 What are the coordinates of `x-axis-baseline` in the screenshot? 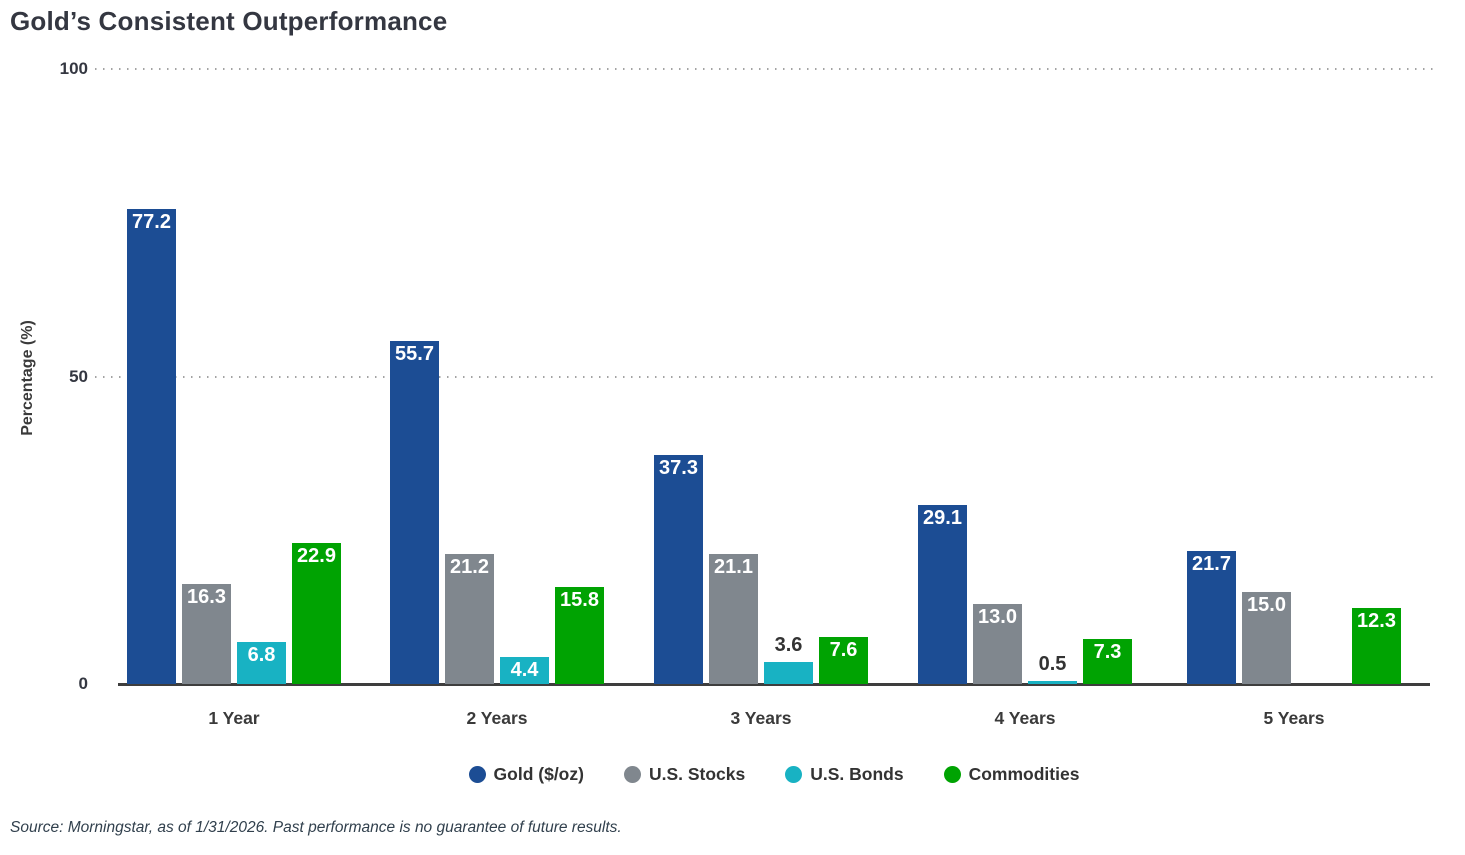 It's located at (774, 684).